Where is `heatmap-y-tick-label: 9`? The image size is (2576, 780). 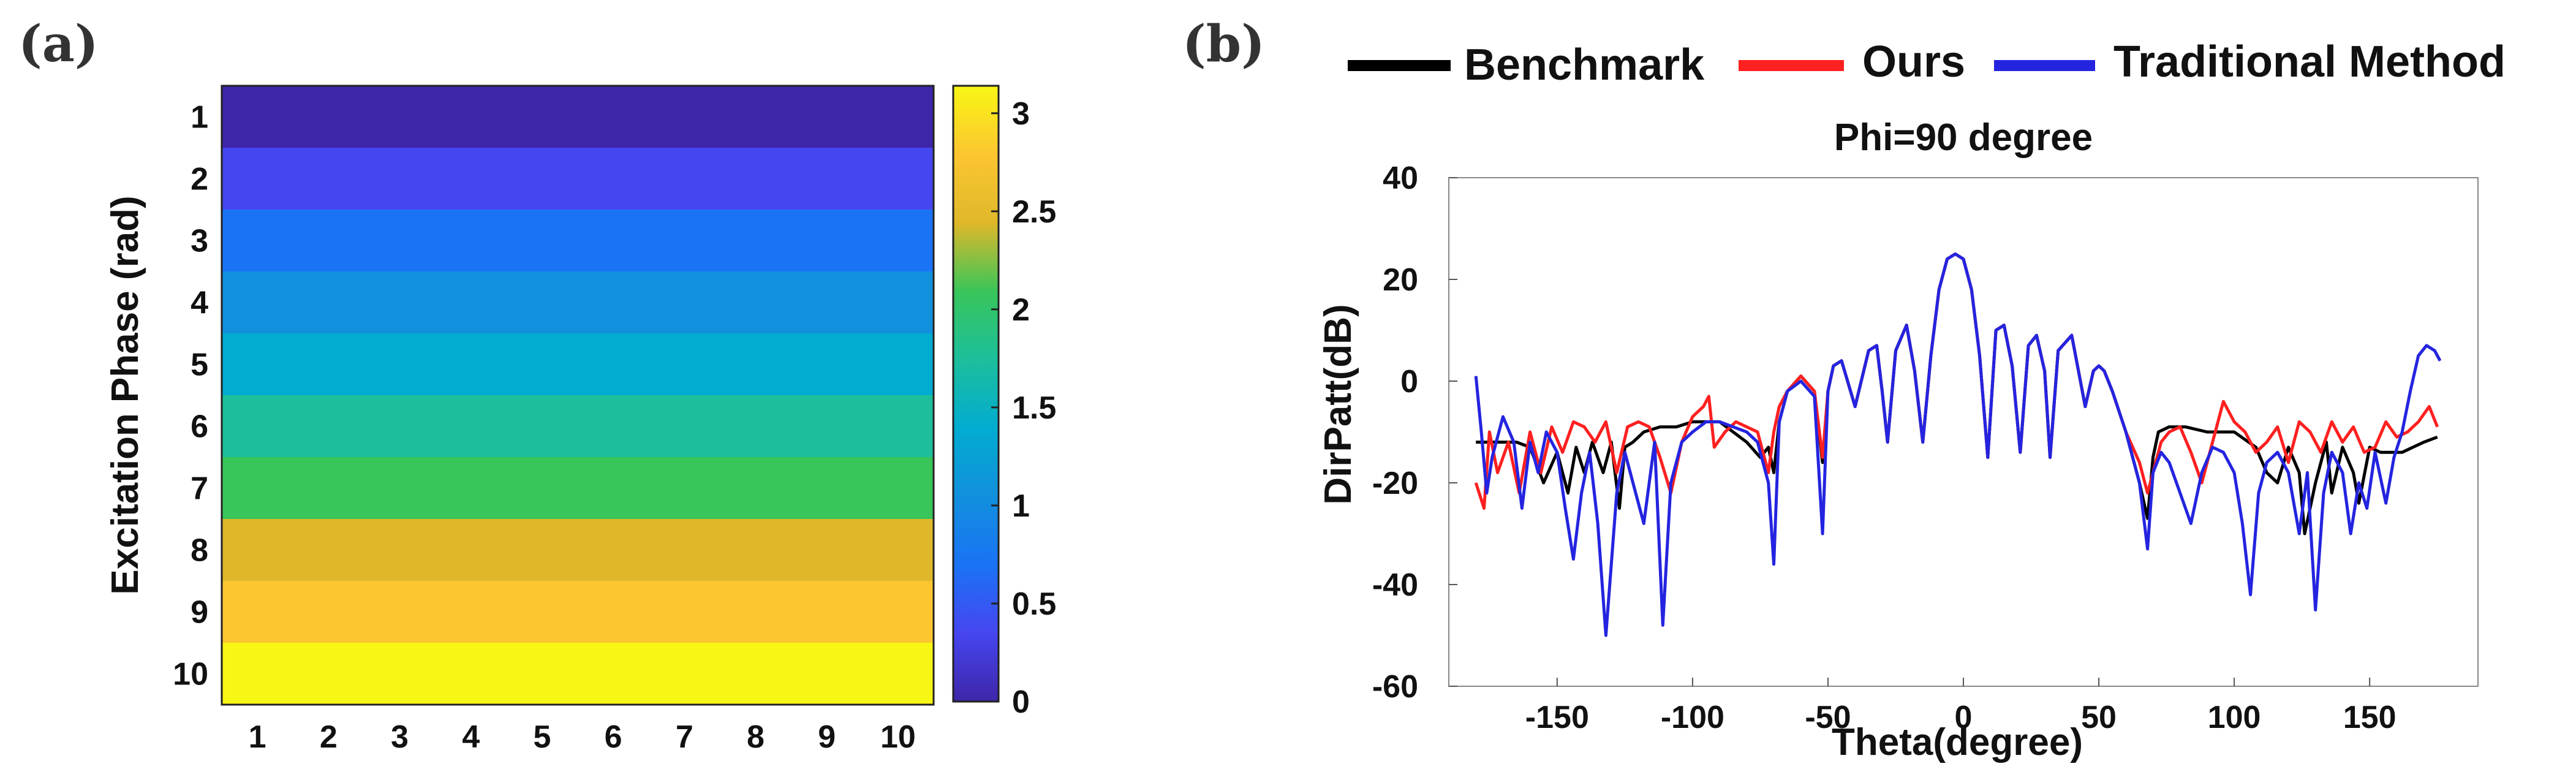
heatmap-y-tick-label: 9 is located at coordinates (199, 612).